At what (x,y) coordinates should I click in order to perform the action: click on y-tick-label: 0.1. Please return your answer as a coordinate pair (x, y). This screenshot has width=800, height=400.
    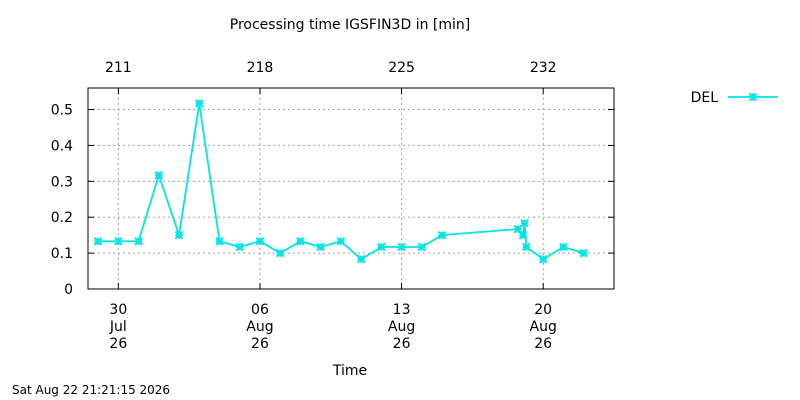
    Looking at the image, I should click on (62, 254).